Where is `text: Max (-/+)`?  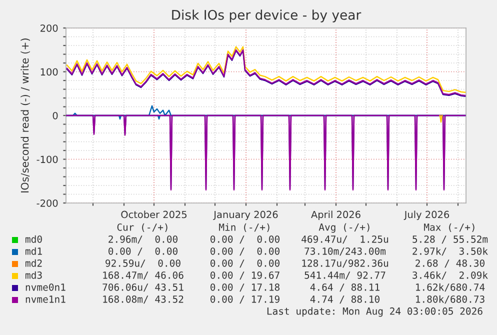
text: Max (-/+) is located at coordinates (449, 227).